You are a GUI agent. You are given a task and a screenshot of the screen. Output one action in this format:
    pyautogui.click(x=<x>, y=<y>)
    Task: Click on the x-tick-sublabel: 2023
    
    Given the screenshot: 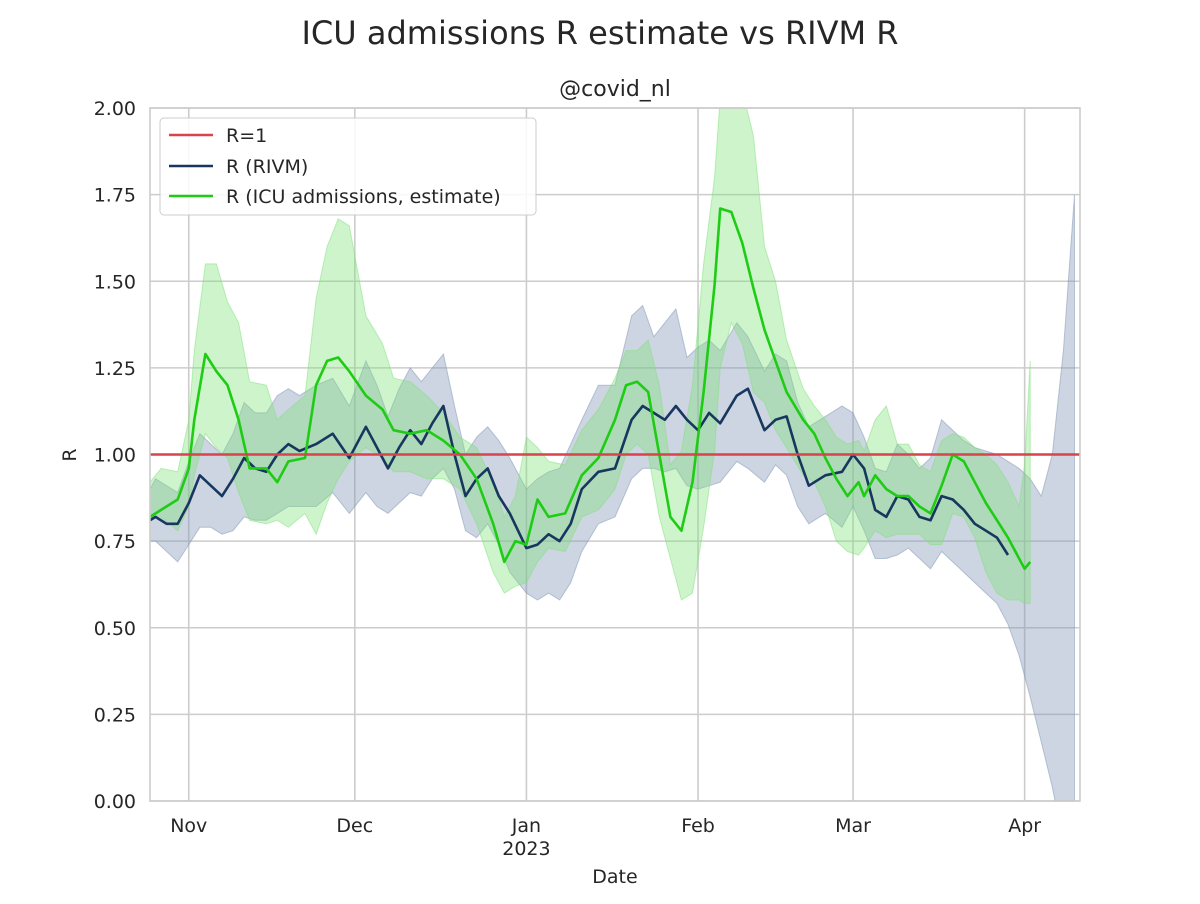 What is the action you would take?
    pyautogui.click(x=526, y=849)
    